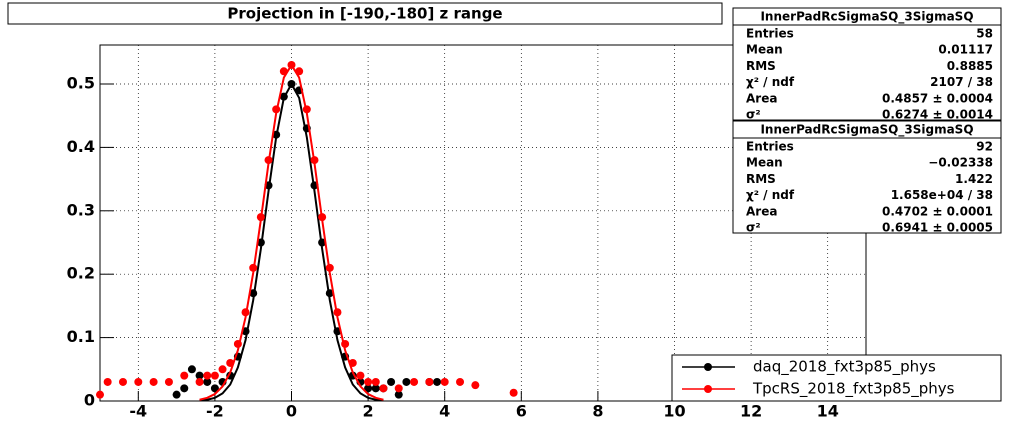 The height and width of the screenshot is (446, 1019). I want to click on stats-value: 0.4857 ± 0.0004, so click(937, 98).